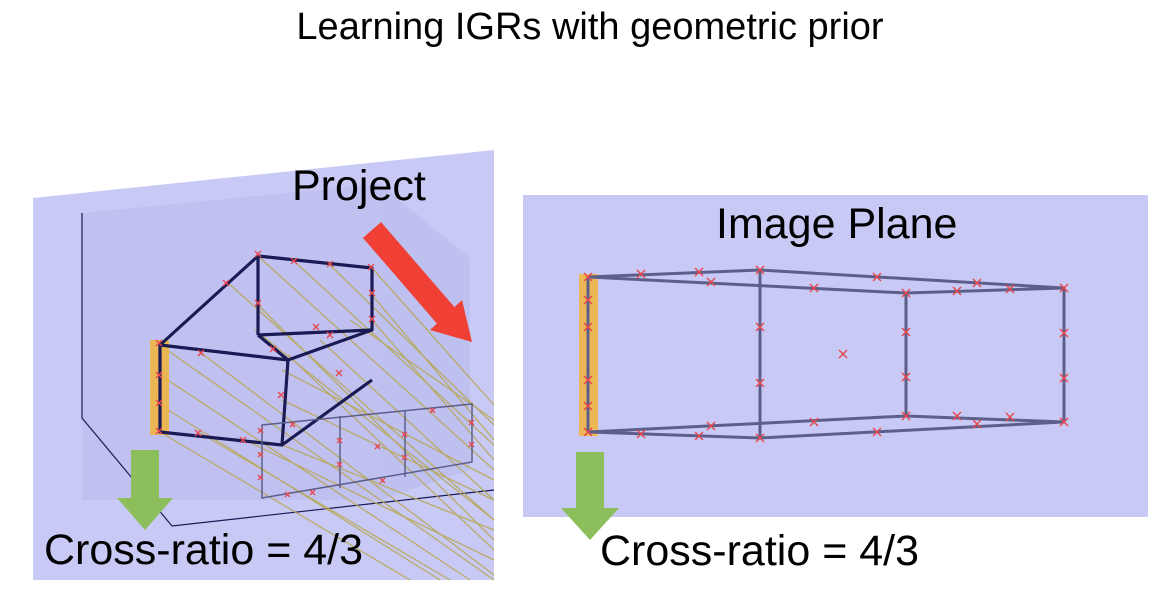  Describe the element at coordinates (590, 27) in the screenshot. I see `slide-title: Learning IGRs with geometric prior` at that location.